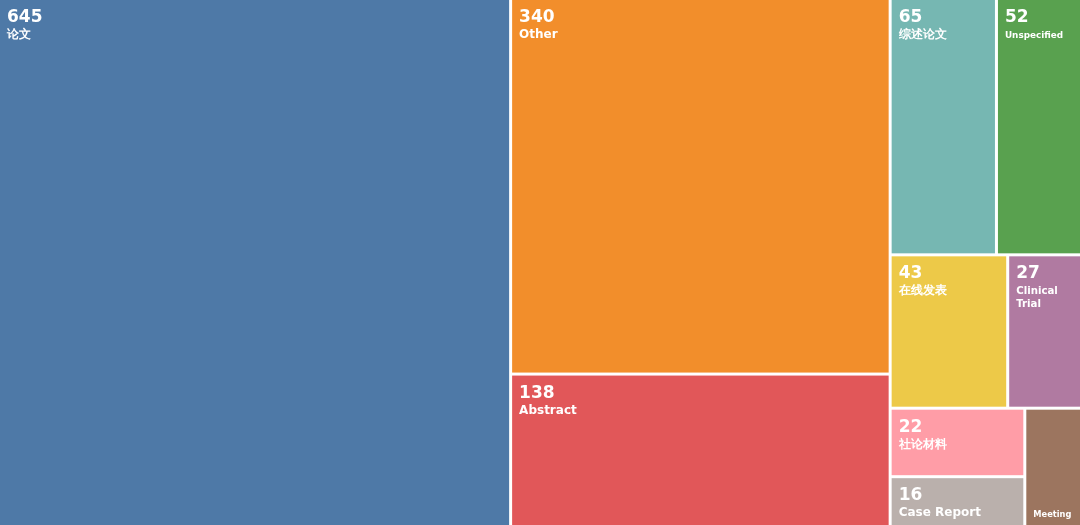  Describe the element at coordinates (548, 409) in the screenshot. I see `category-label: Abstract` at that location.